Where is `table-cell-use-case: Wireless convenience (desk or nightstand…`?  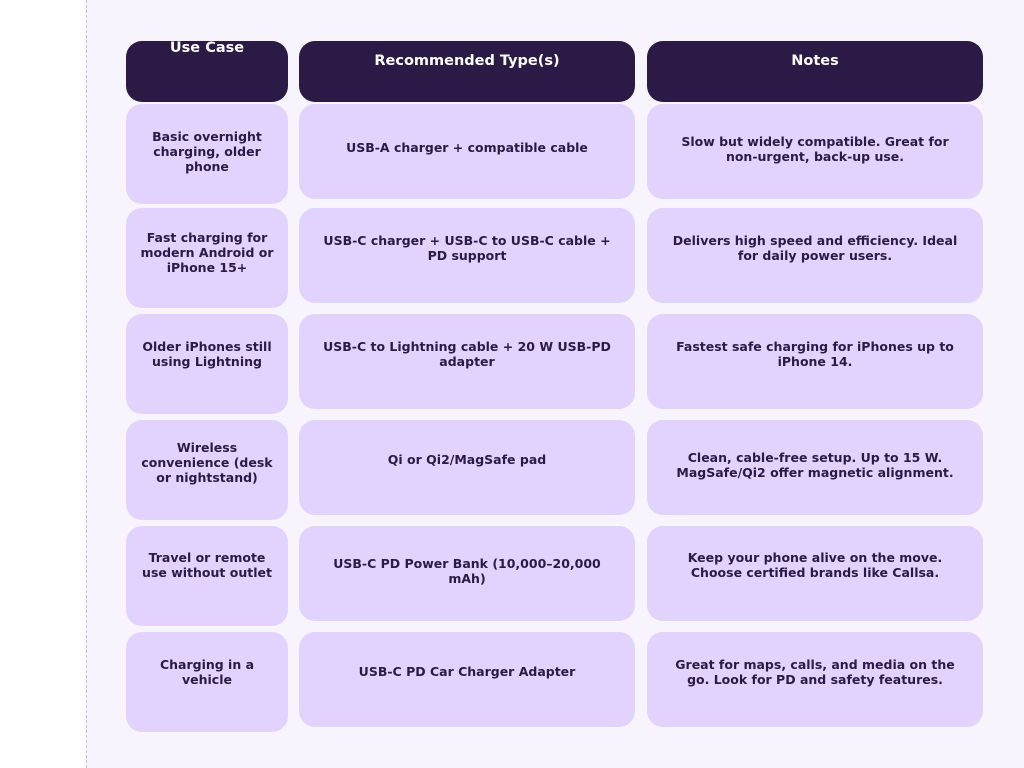 table-cell-use-case: Wireless convenience (desk or nightstand… is located at coordinates (207, 470).